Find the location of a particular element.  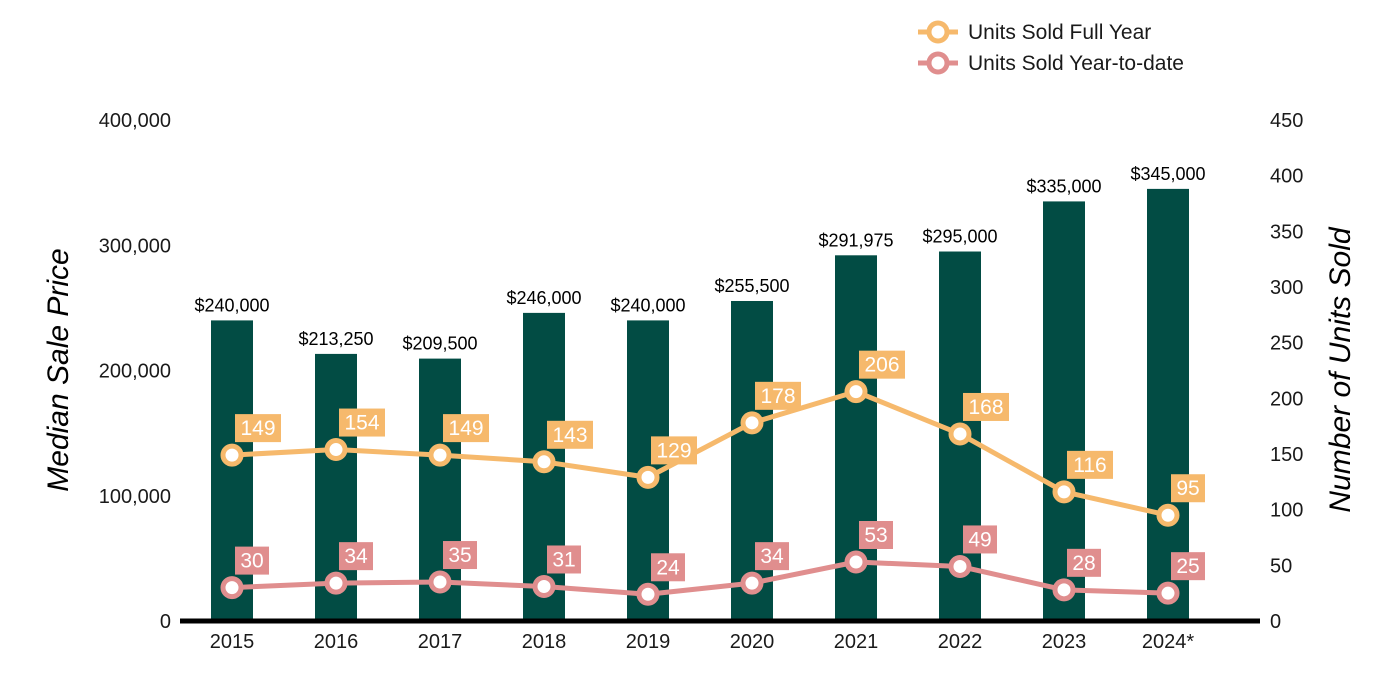

left-tick-label: 0 is located at coordinates (165, 622).